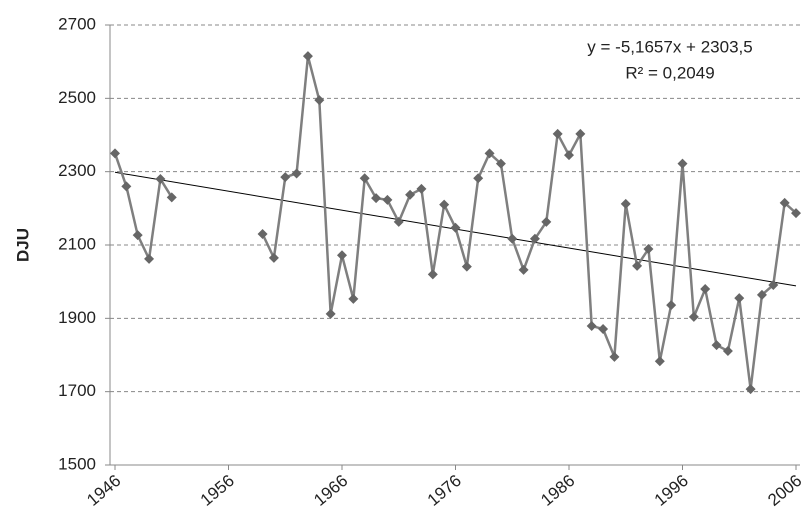 The image size is (801, 526). I want to click on x-tick-label: 1986, so click(557, 490).